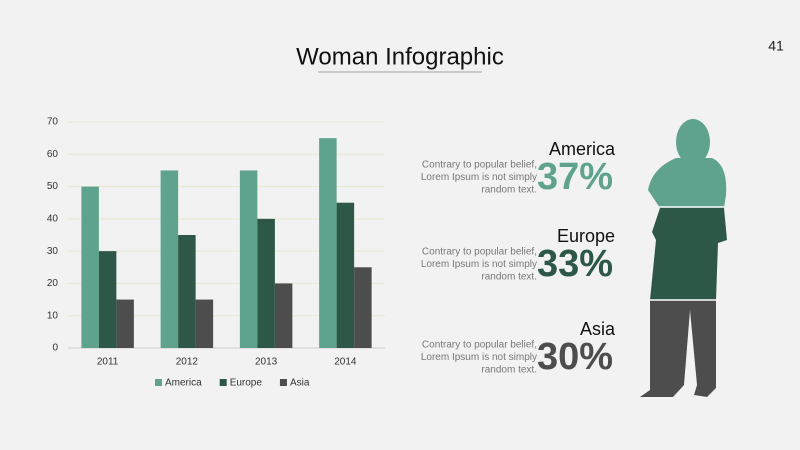 Image resolution: width=800 pixels, height=450 pixels. What do you see at coordinates (300, 383) in the screenshot?
I see `legend-label: Asia` at bounding box center [300, 383].